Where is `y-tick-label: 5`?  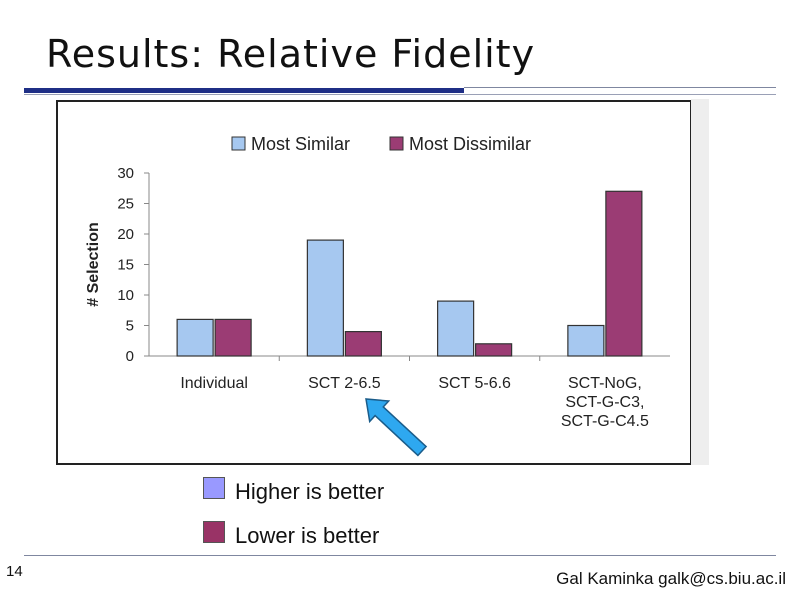 y-tick-label: 5 is located at coordinates (130, 326).